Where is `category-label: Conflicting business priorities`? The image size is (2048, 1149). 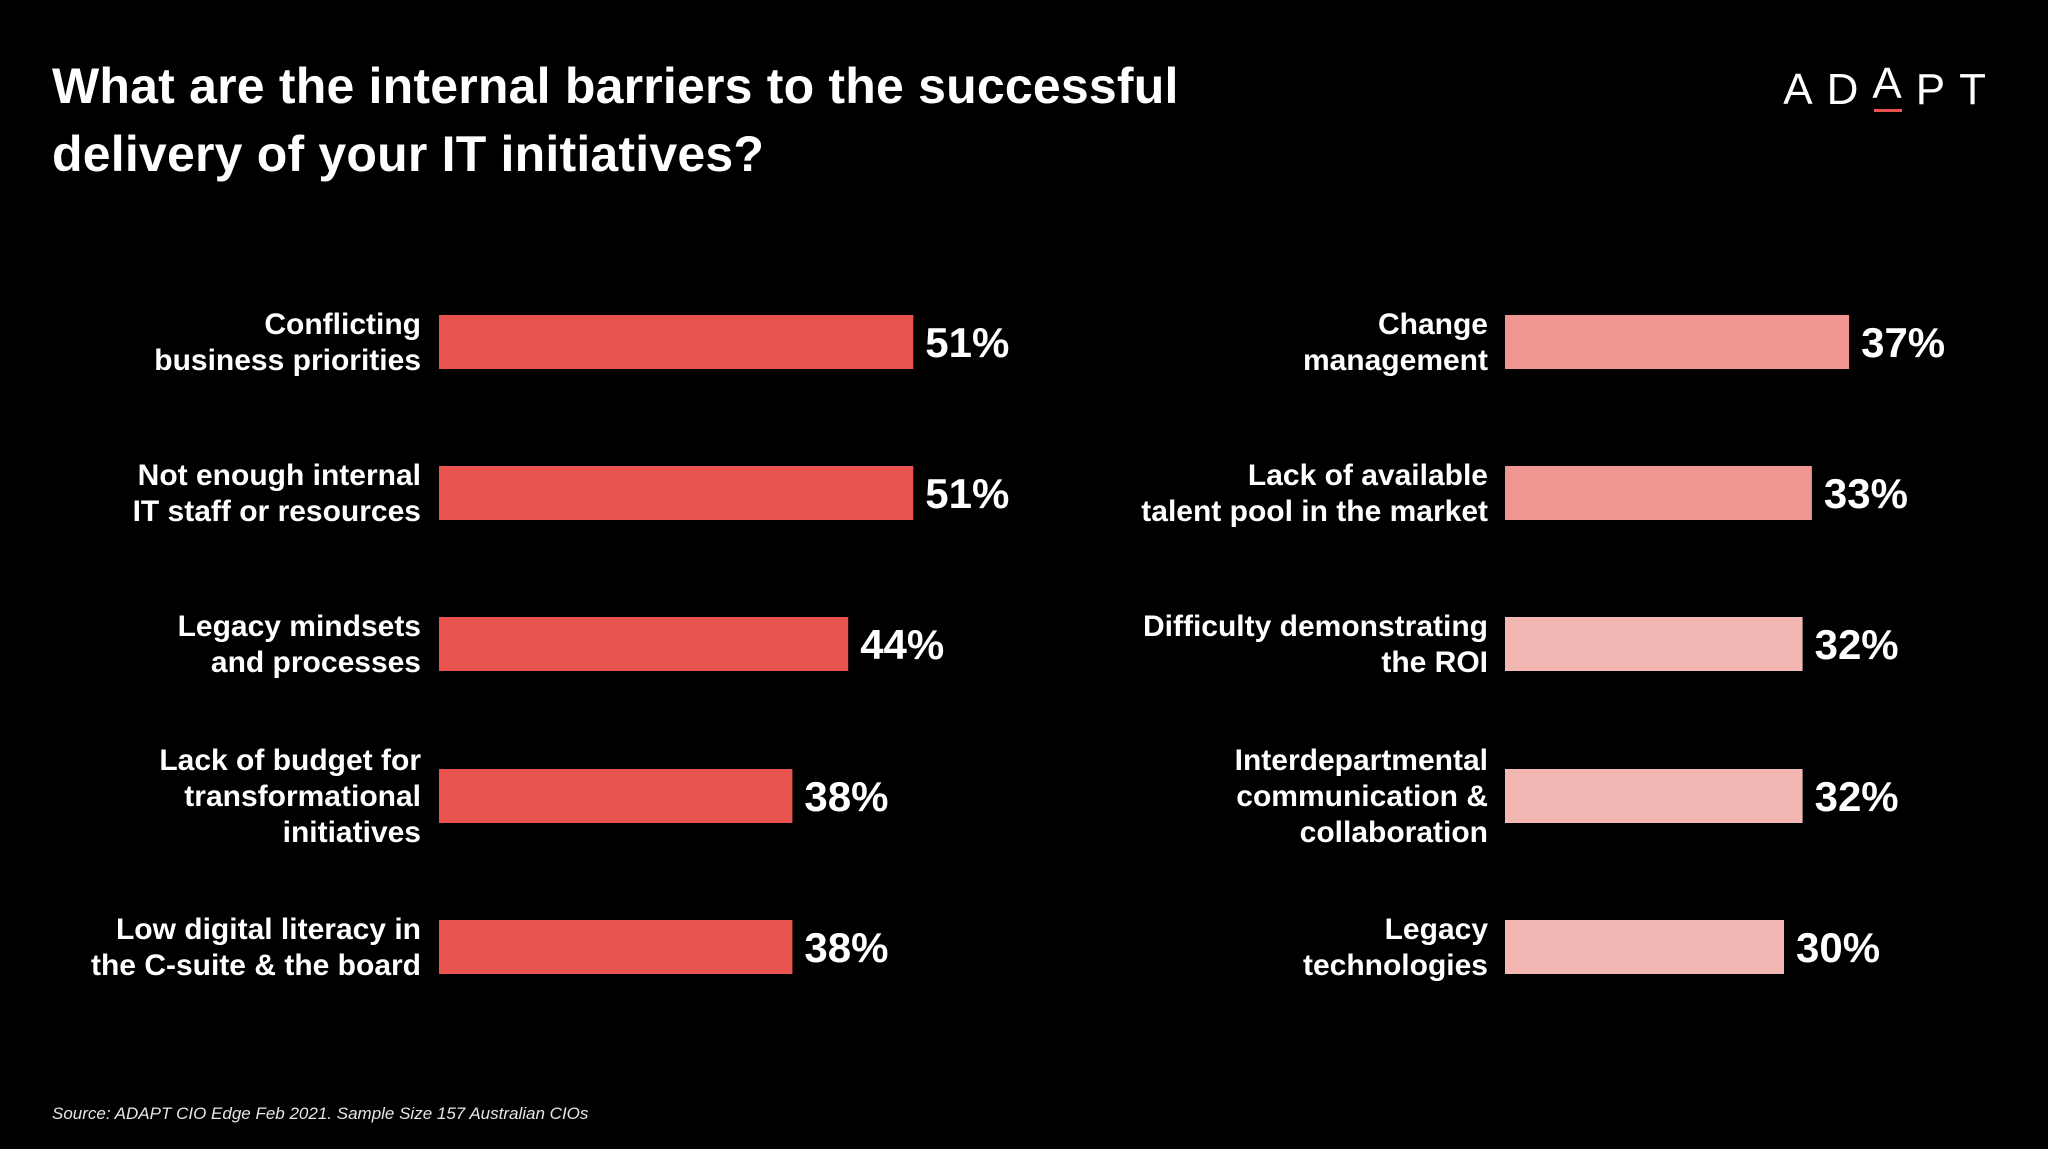
category-label: Conflicting business priorities is located at coordinates (287, 342).